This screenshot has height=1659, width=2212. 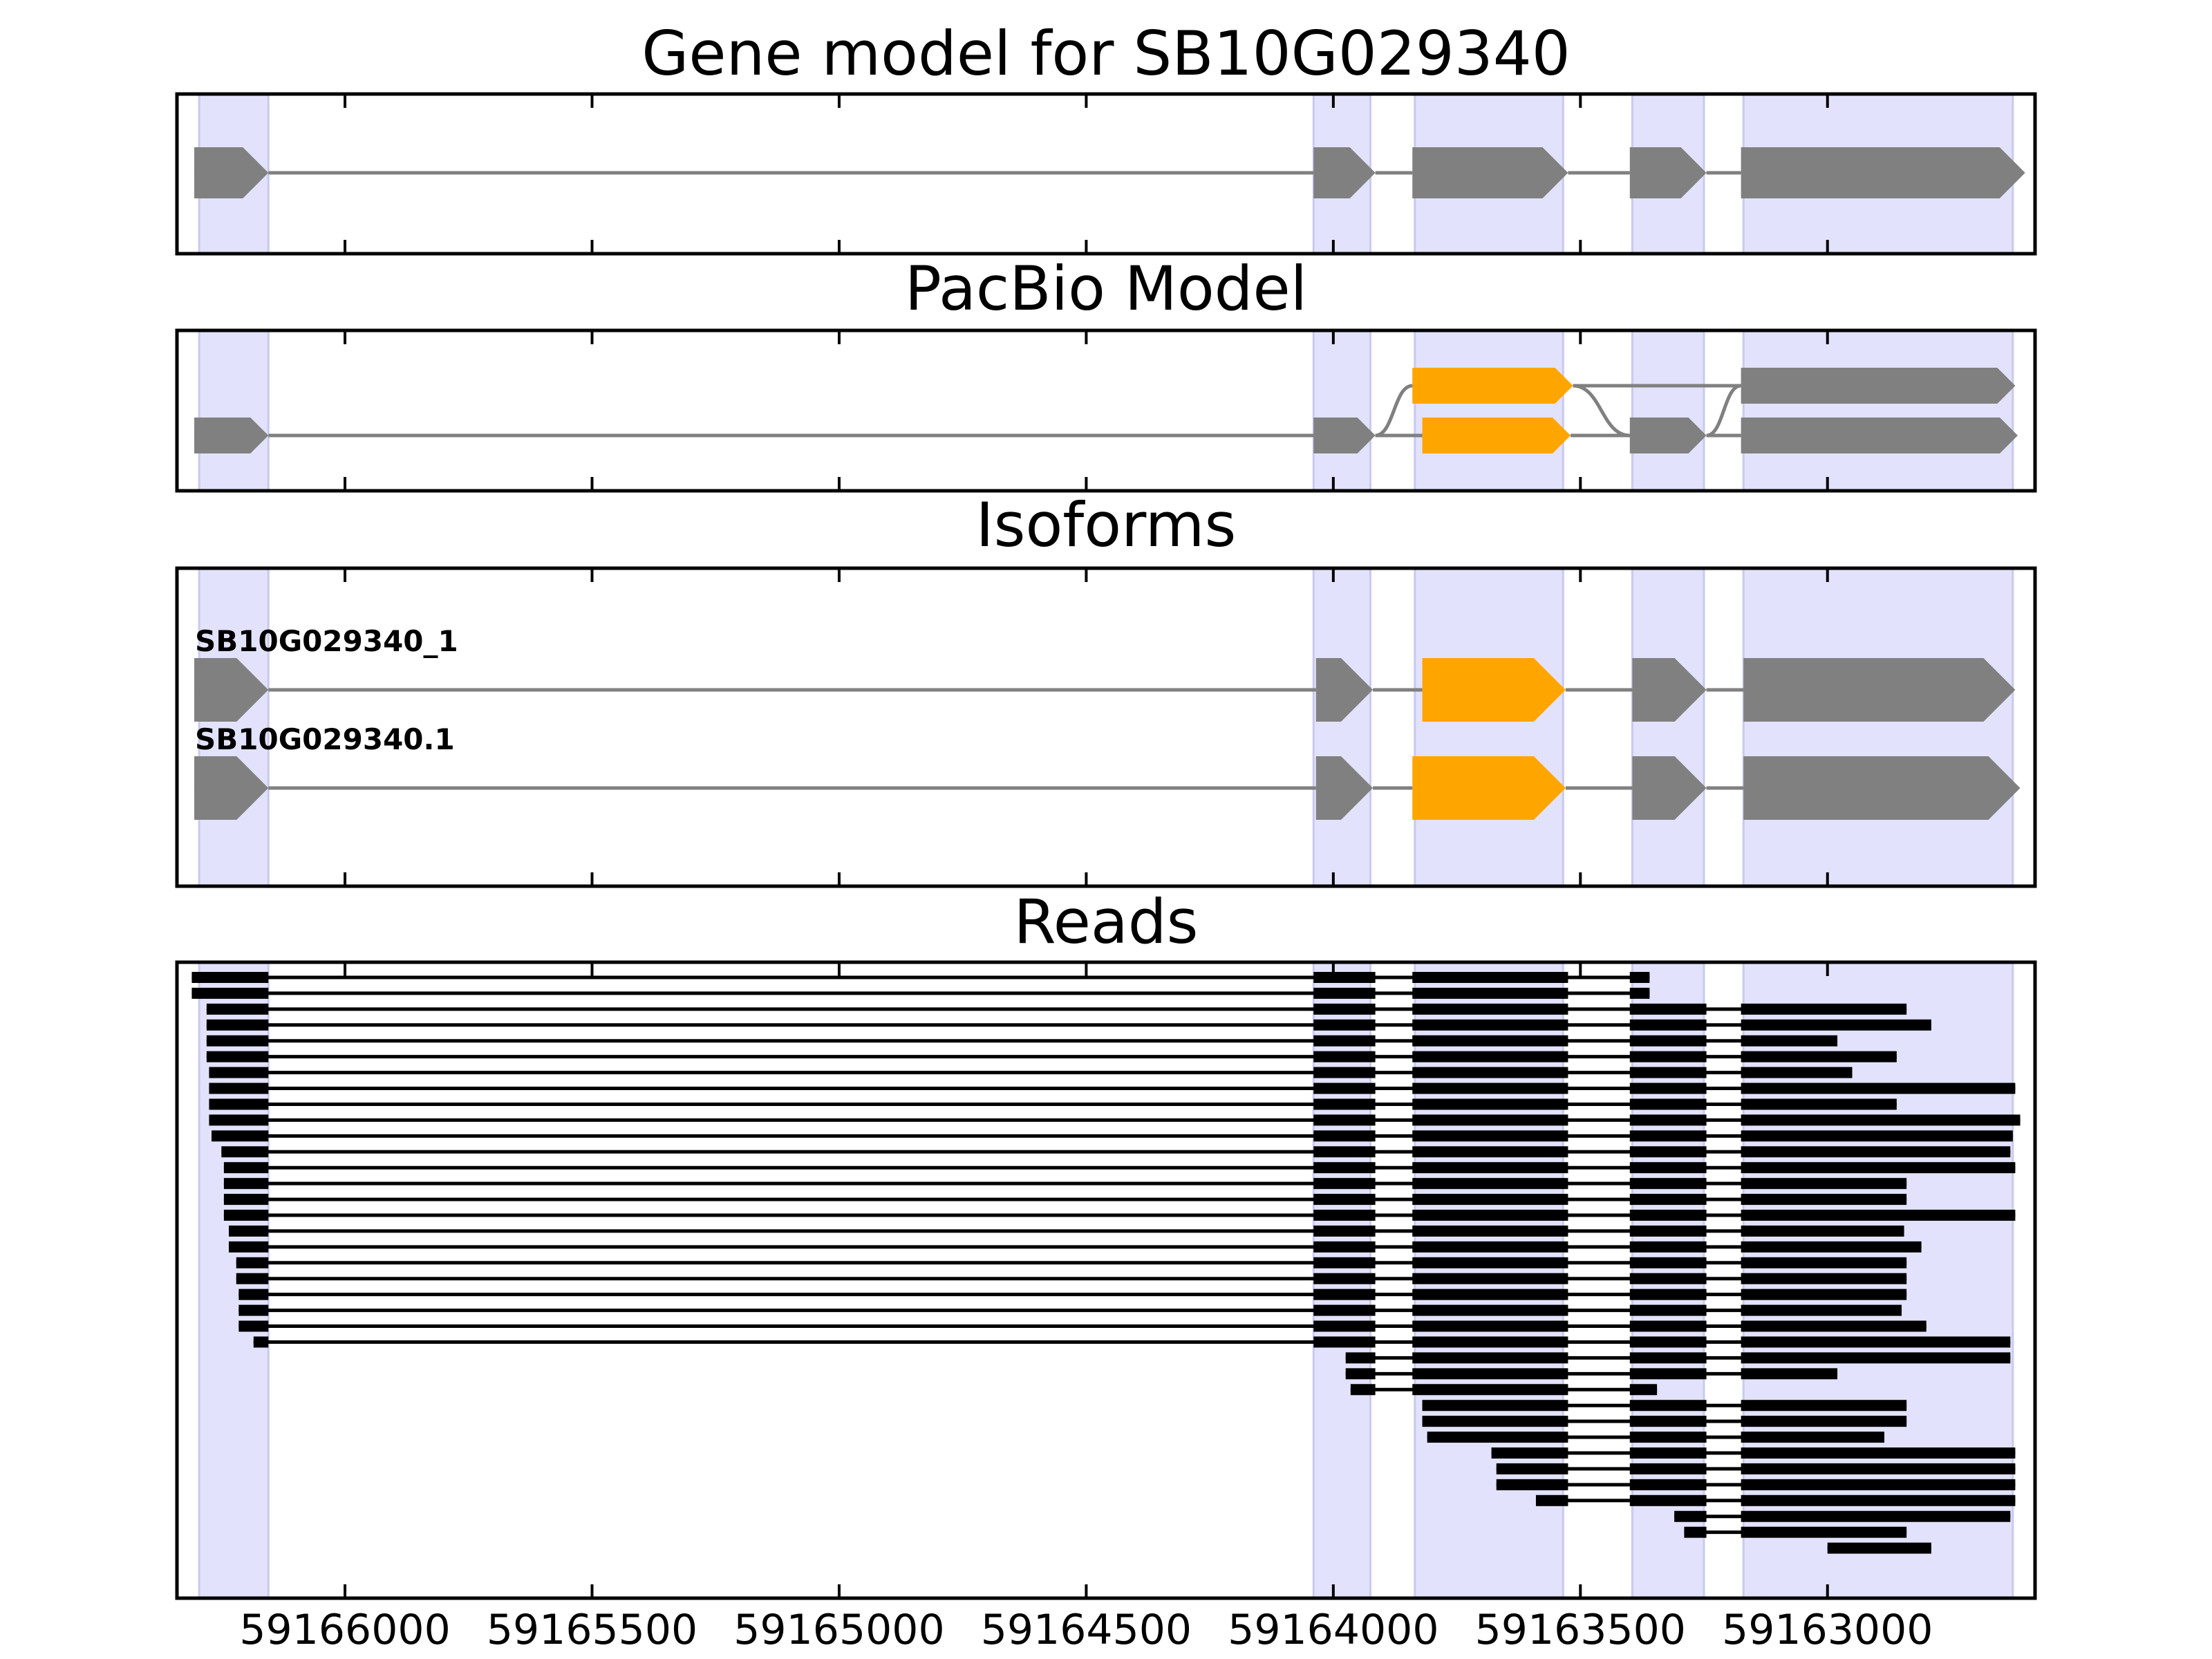 What do you see at coordinates (838, 1630) in the screenshot?
I see `x-tick-label: 59165000` at bounding box center [838, 1630].